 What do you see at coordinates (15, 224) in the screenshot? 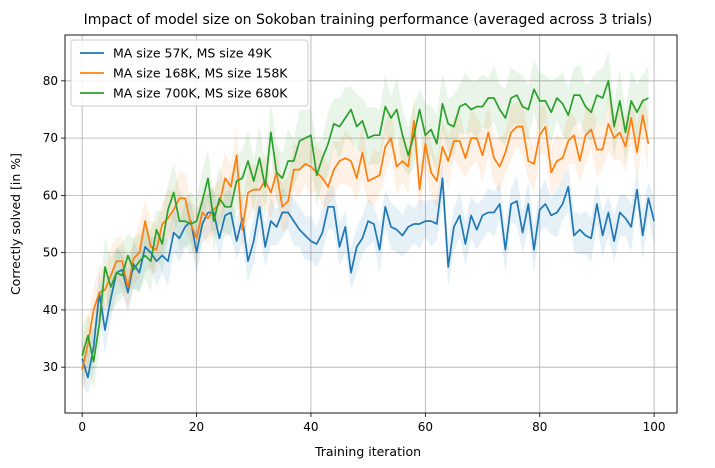
I see `y-axis-label: Correctly solved [in %]` at bounding box center [15, 224].